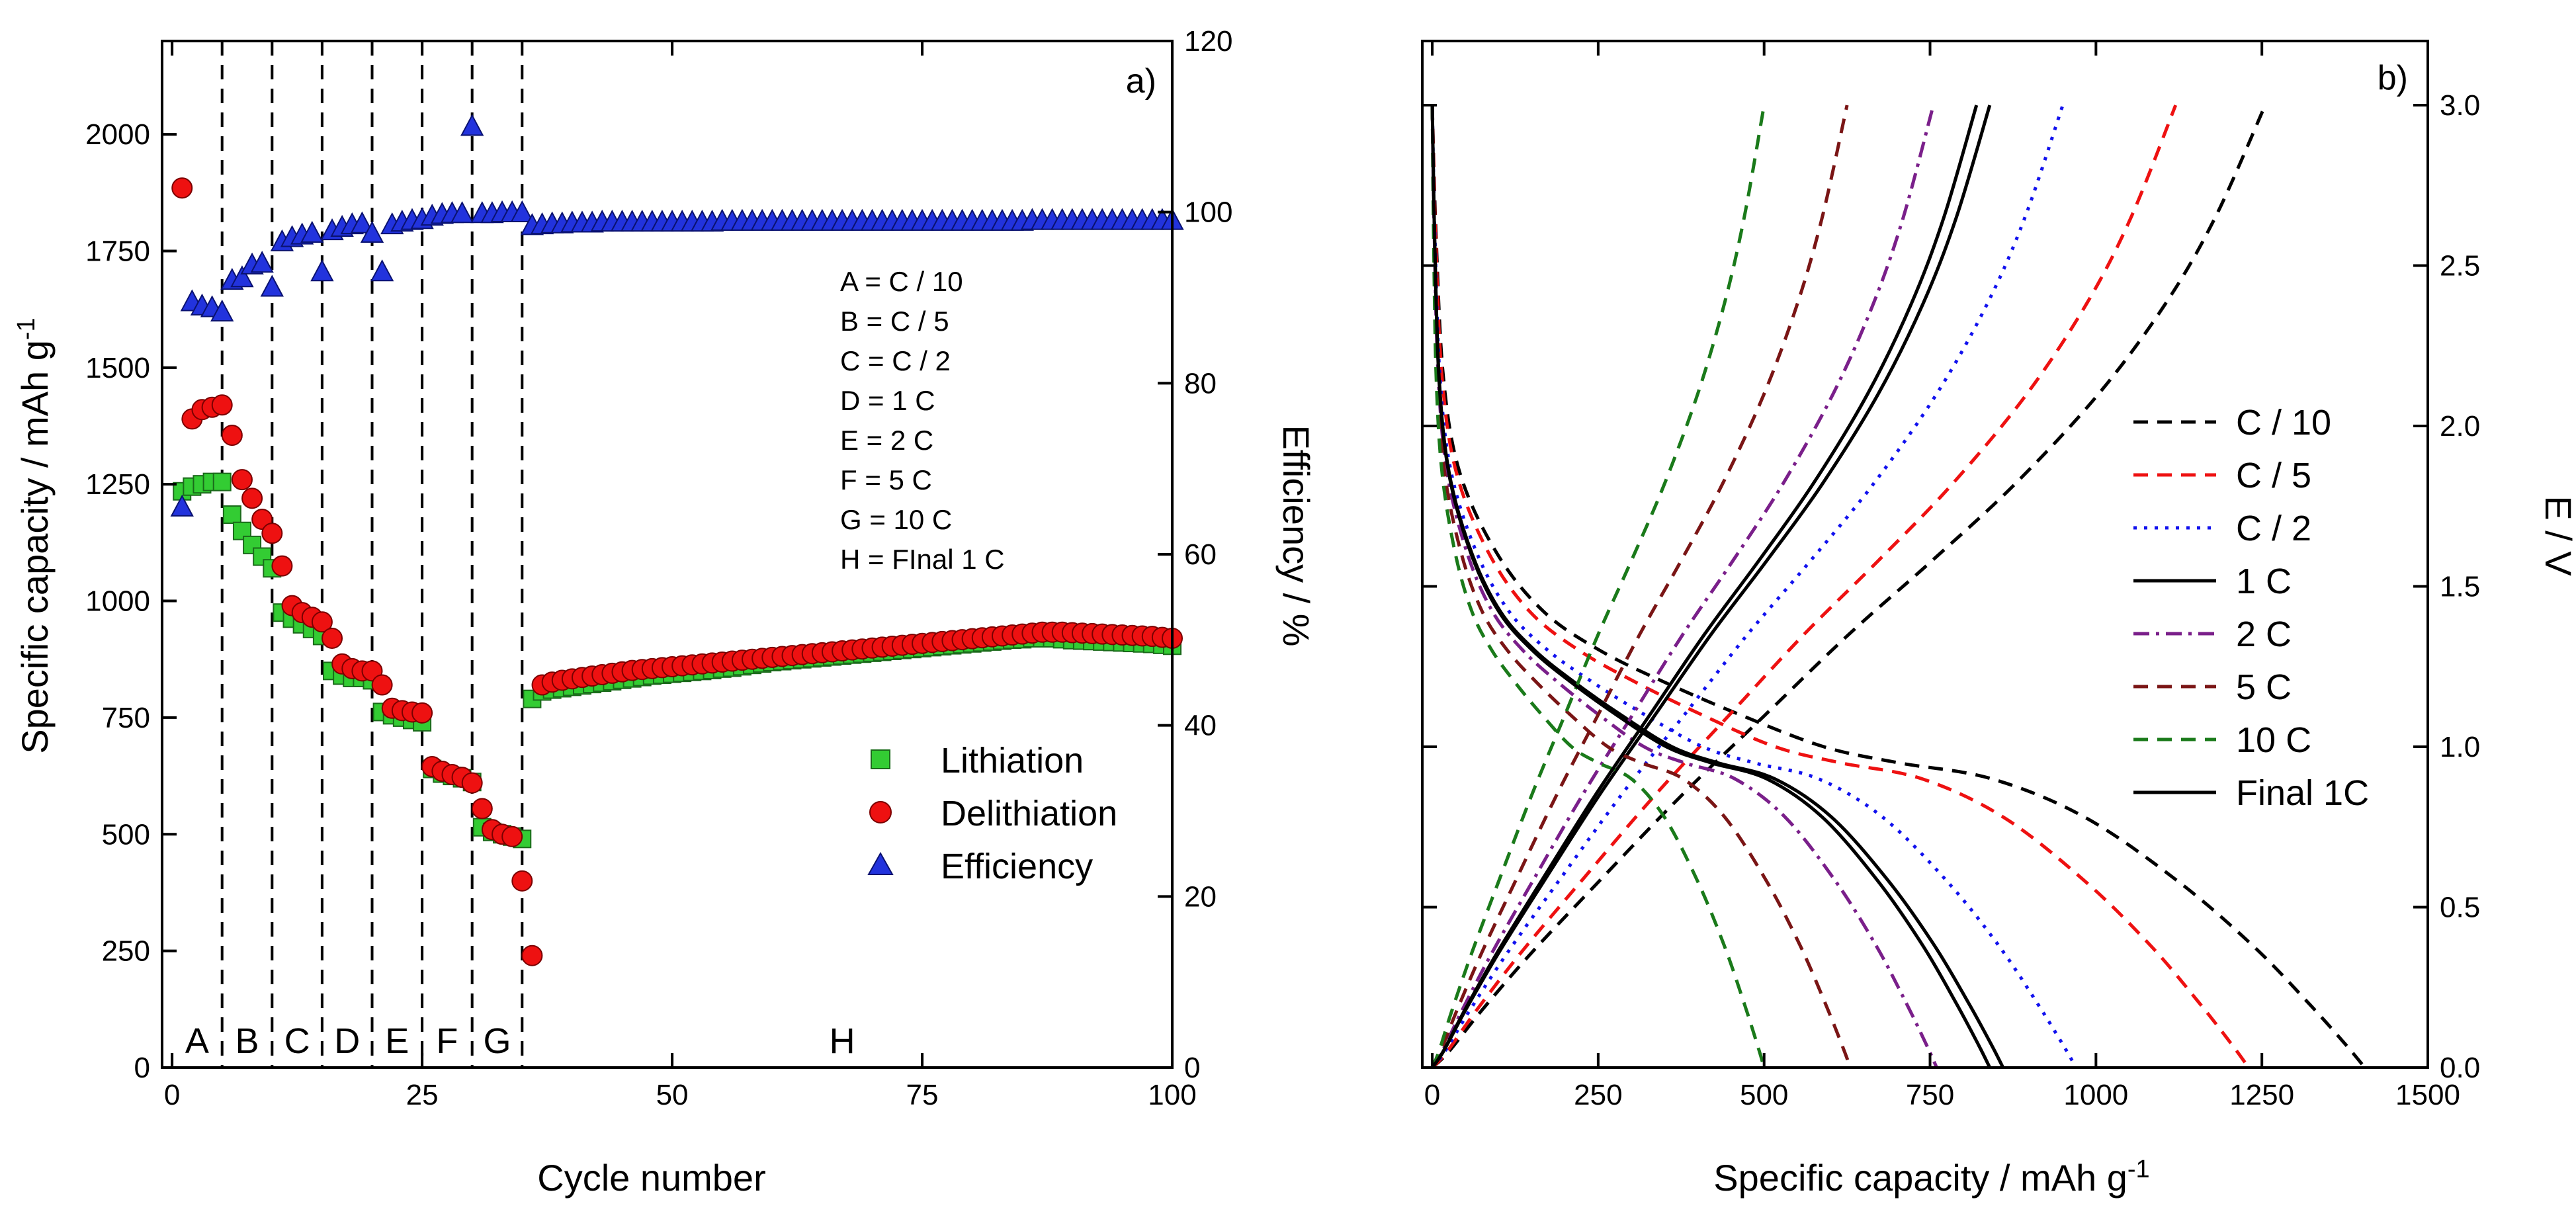 Image resolution: width=2576 pixels, height=1223 pixels. What do you see at coordinates (2264, 634) in the screenshot?
I see `legend-label-2-c: 2 C` at bounding box center [2264, 634].